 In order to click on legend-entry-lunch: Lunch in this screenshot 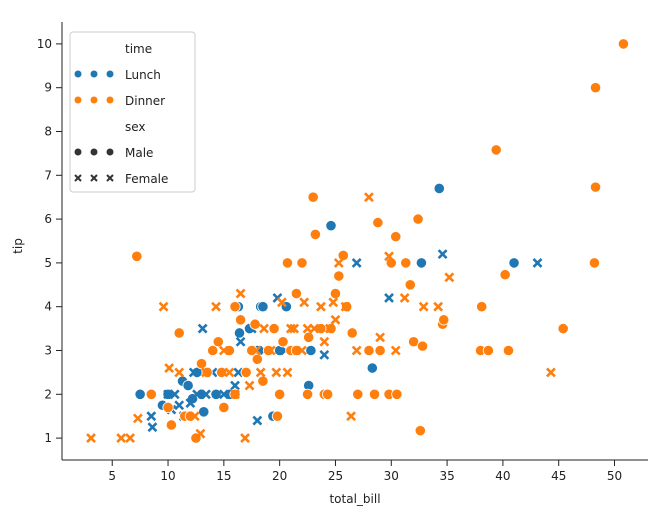, I will do `click(117, 75)`.